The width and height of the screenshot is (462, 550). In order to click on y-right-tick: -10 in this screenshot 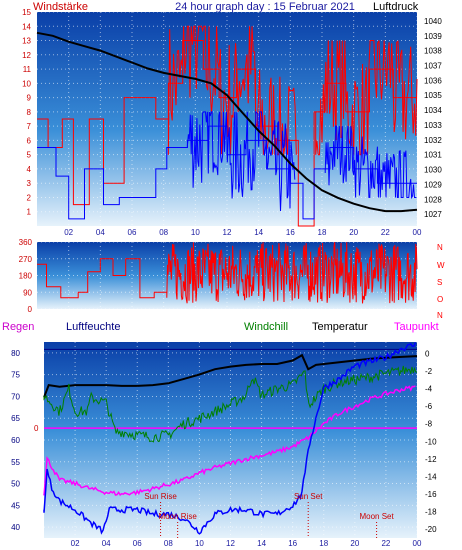, I will do `click(431, 441)`.